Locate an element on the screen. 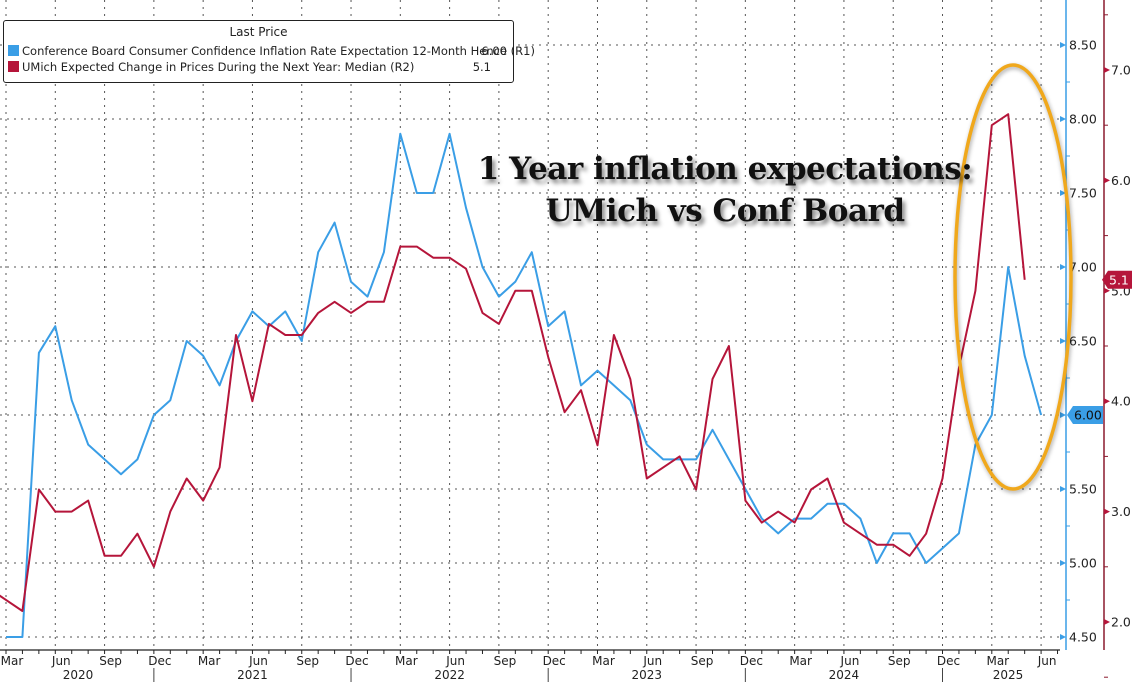 Image resolution: width=1132 pixels, height=682 pixels. year-label: 2023 is located at coordinates (646, 675).